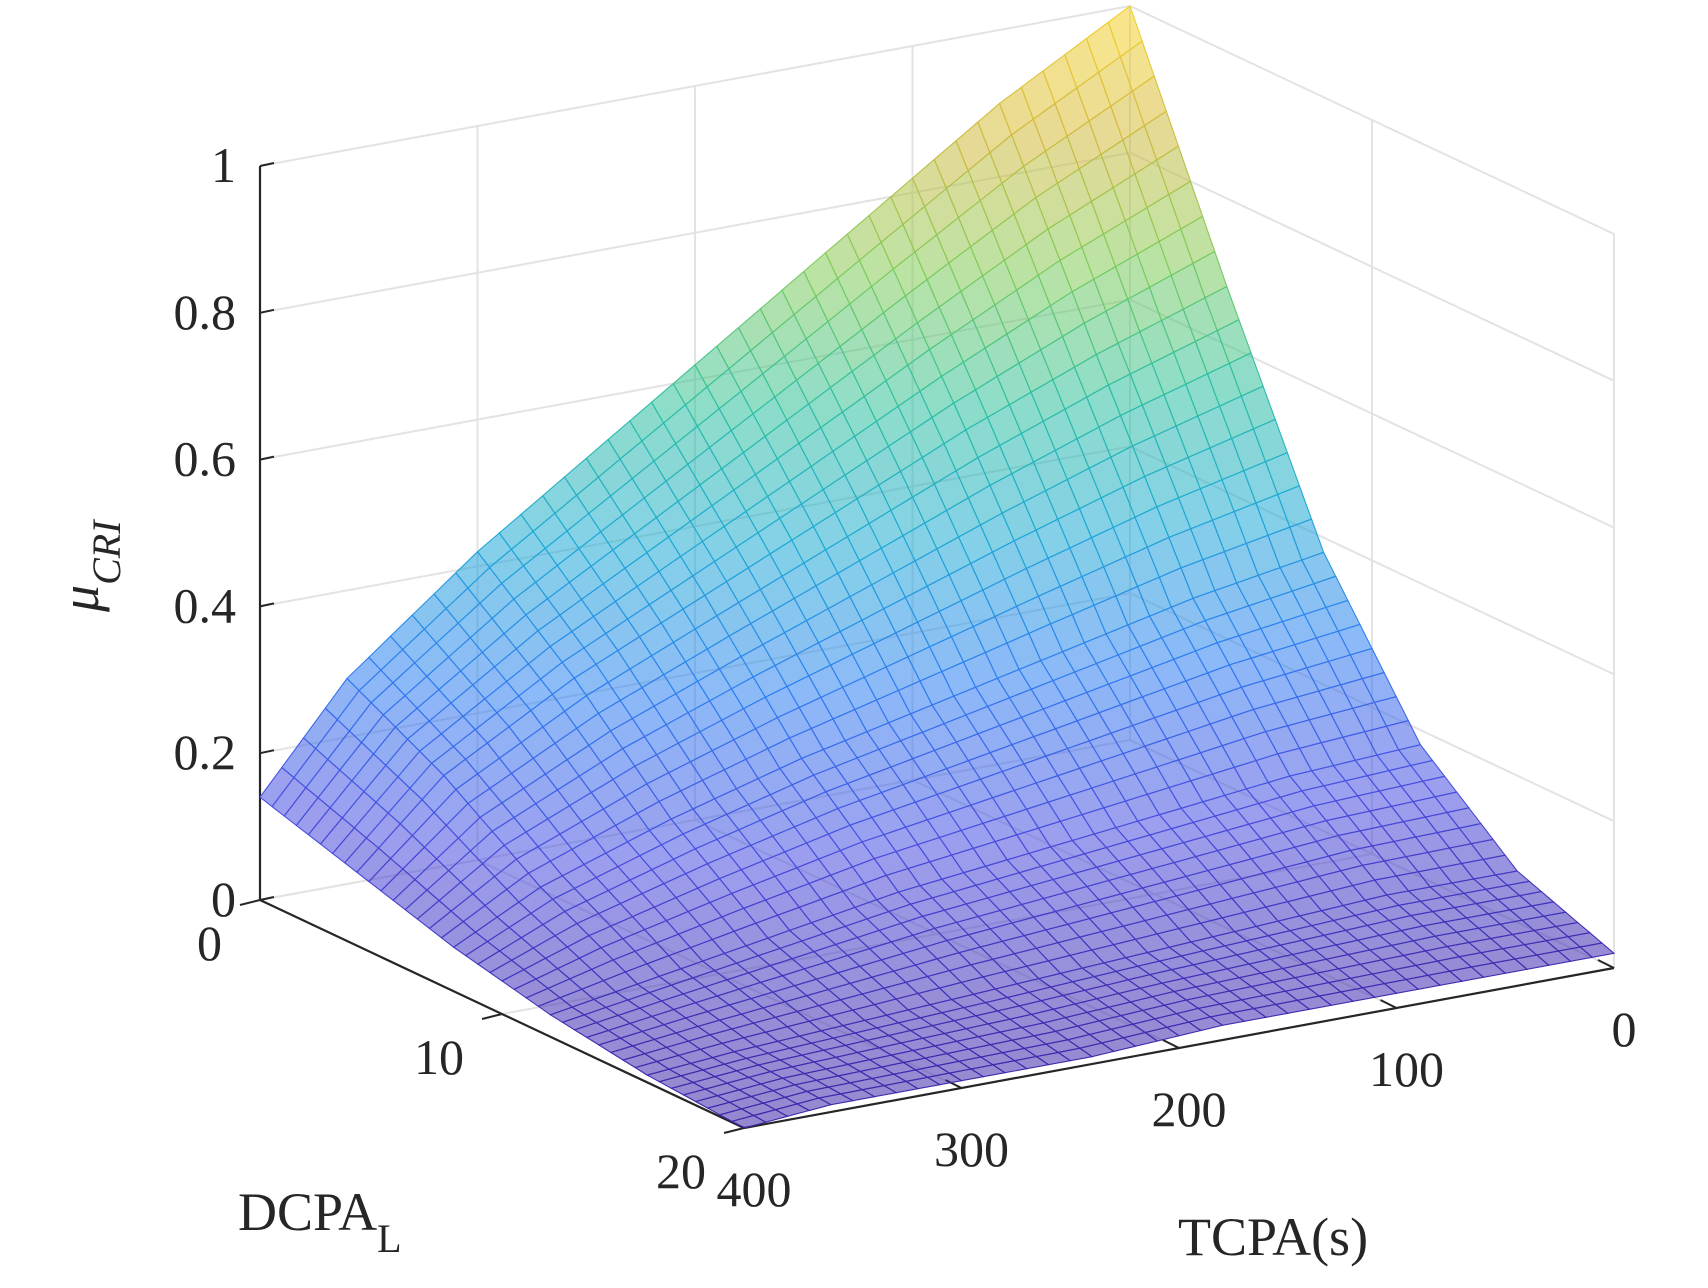 The height and width of the screenshot is (1288, 1708). I want to click on z-tick-label: 0.8, so click(205, 312).